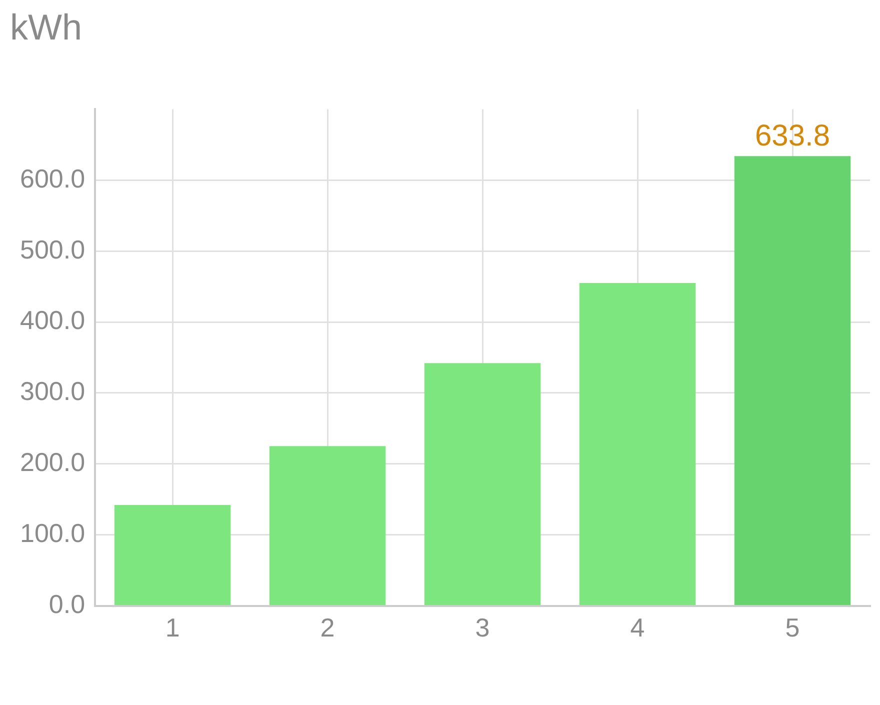  Describe the element at coordinates (482, 627) in the screenshot. I see `x-tick-label: 3` at that location.